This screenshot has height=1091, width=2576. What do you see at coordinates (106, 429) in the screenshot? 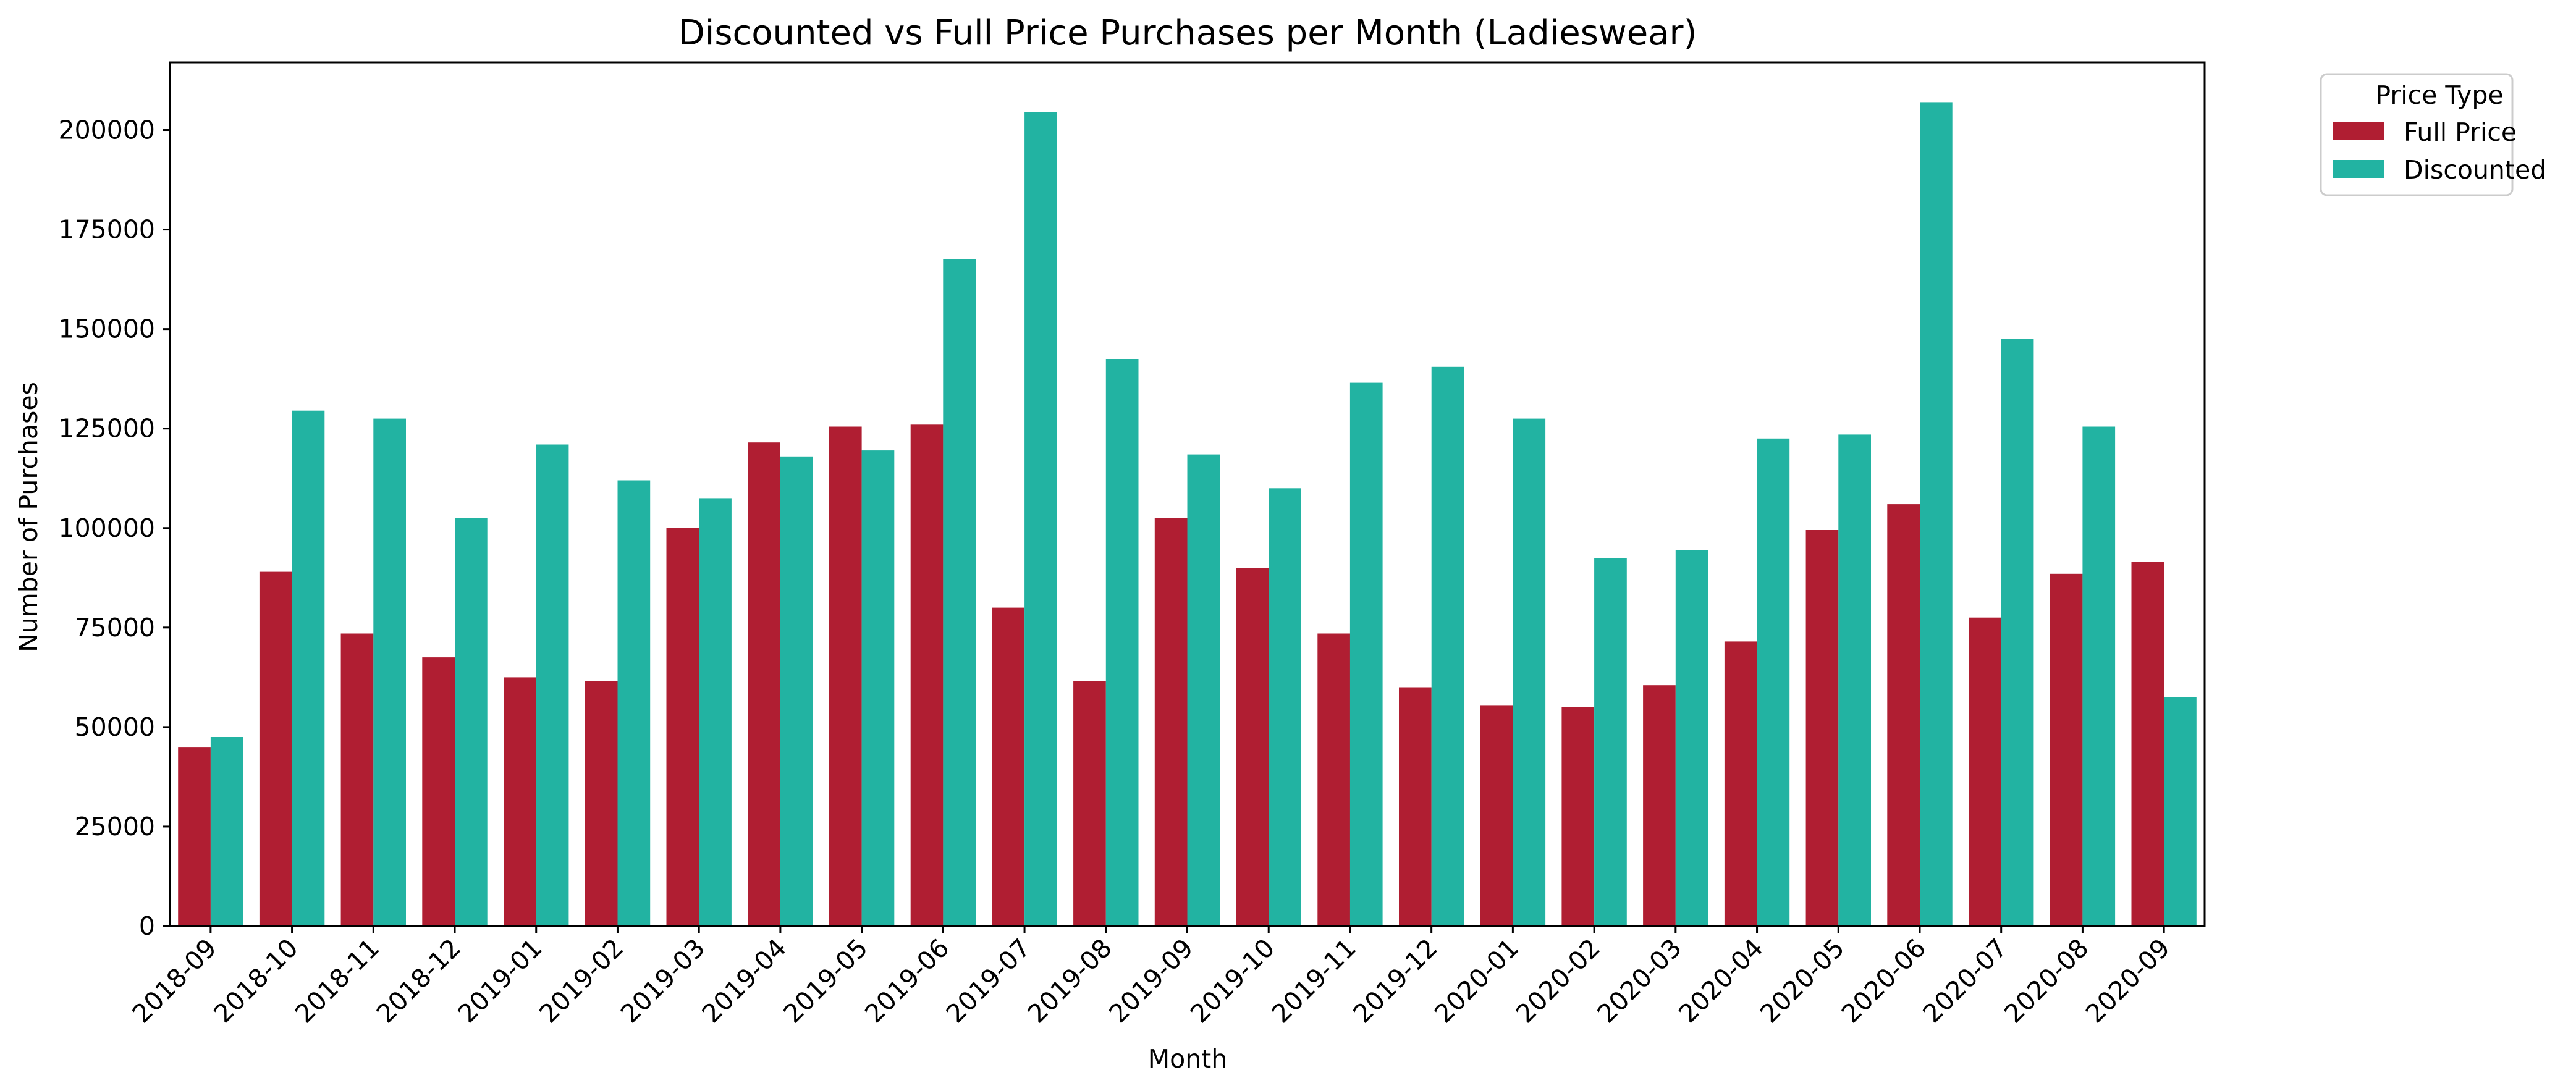
I see `y-tick-label-125000: 125000` at bounding box center [106, 429].